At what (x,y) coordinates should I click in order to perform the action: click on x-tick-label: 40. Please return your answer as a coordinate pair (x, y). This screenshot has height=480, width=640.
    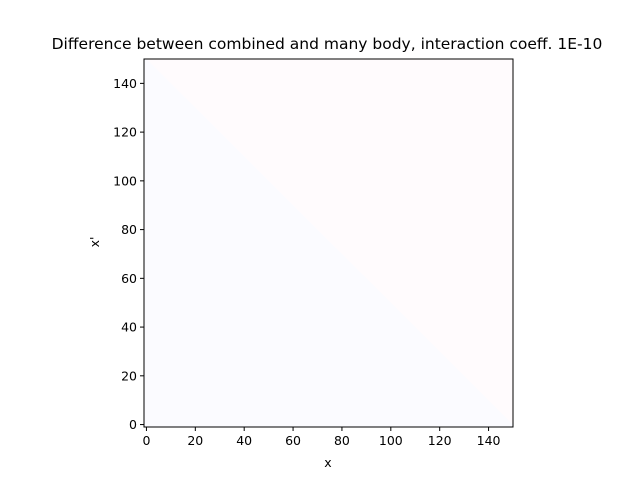
    Looking at the image, I should click on (244, 440).